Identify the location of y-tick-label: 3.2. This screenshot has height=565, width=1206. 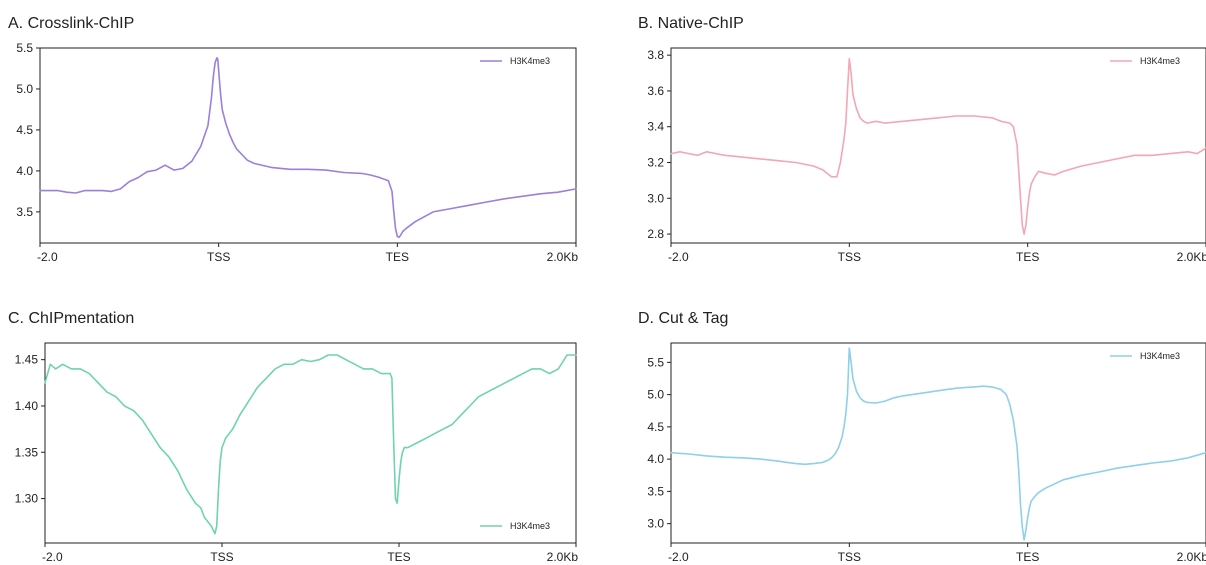
(655, 162).